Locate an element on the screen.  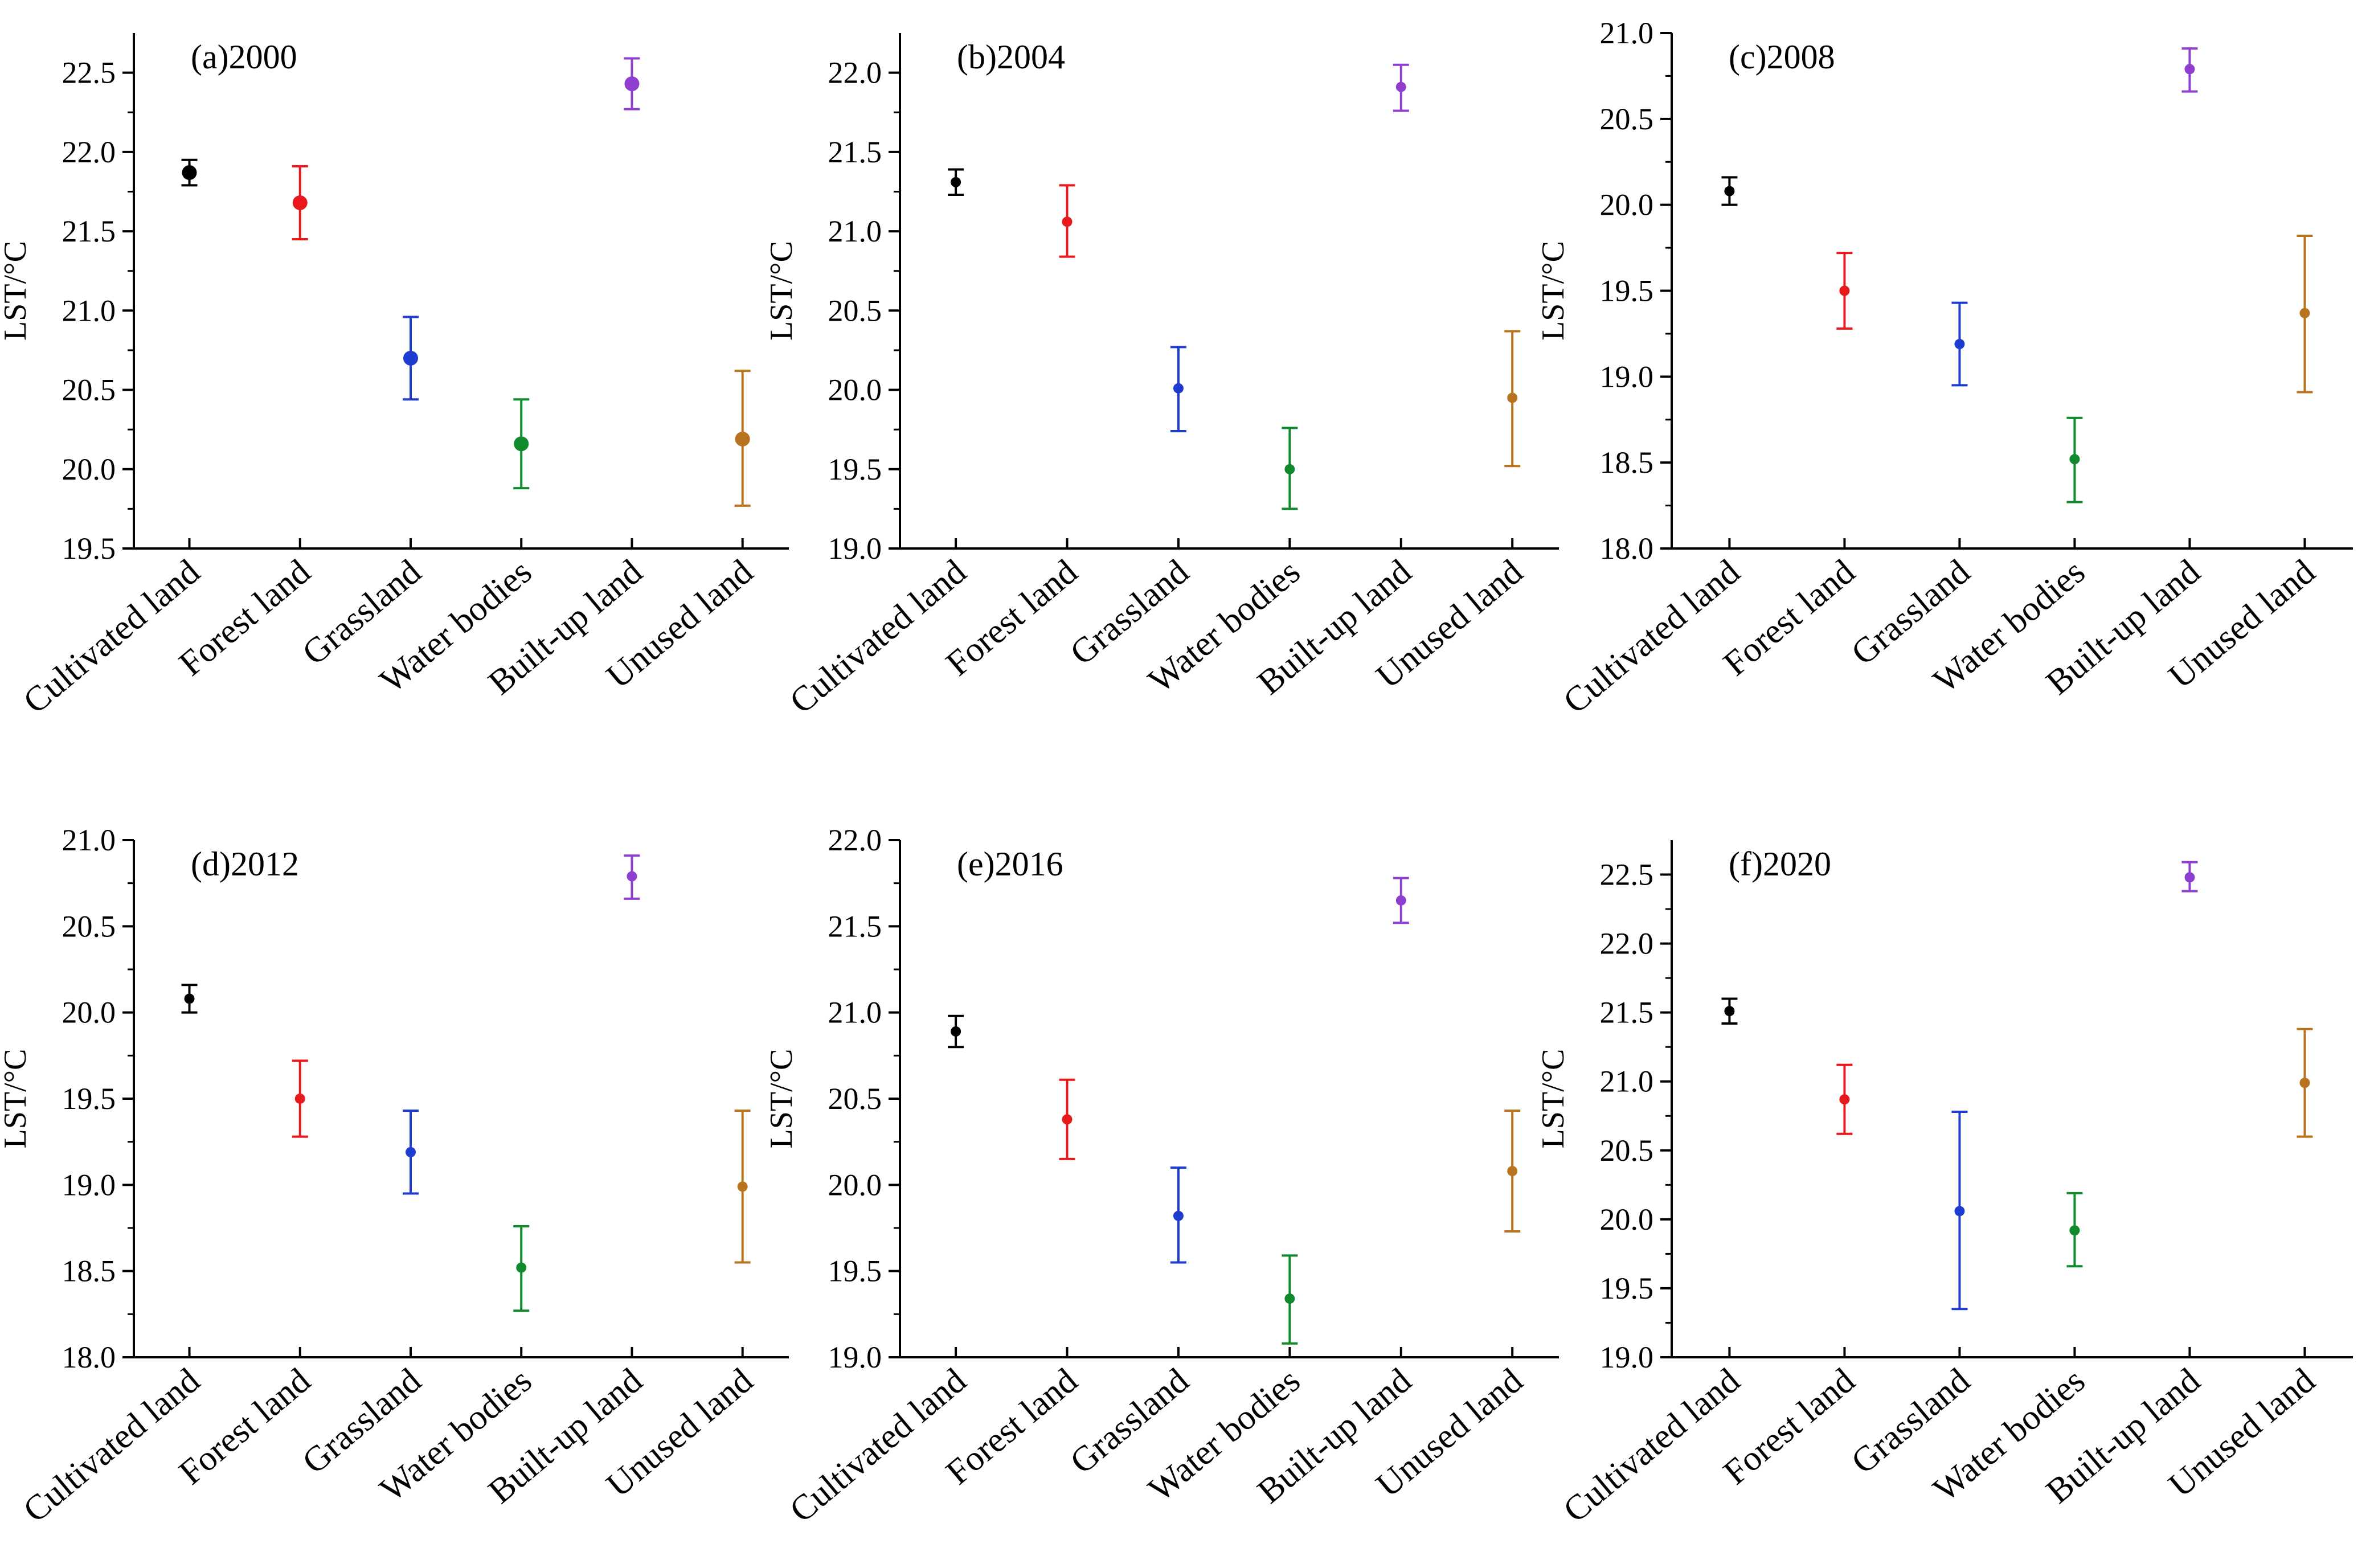
panel-title: (c)2008 is located at coordinates (1782, 57).